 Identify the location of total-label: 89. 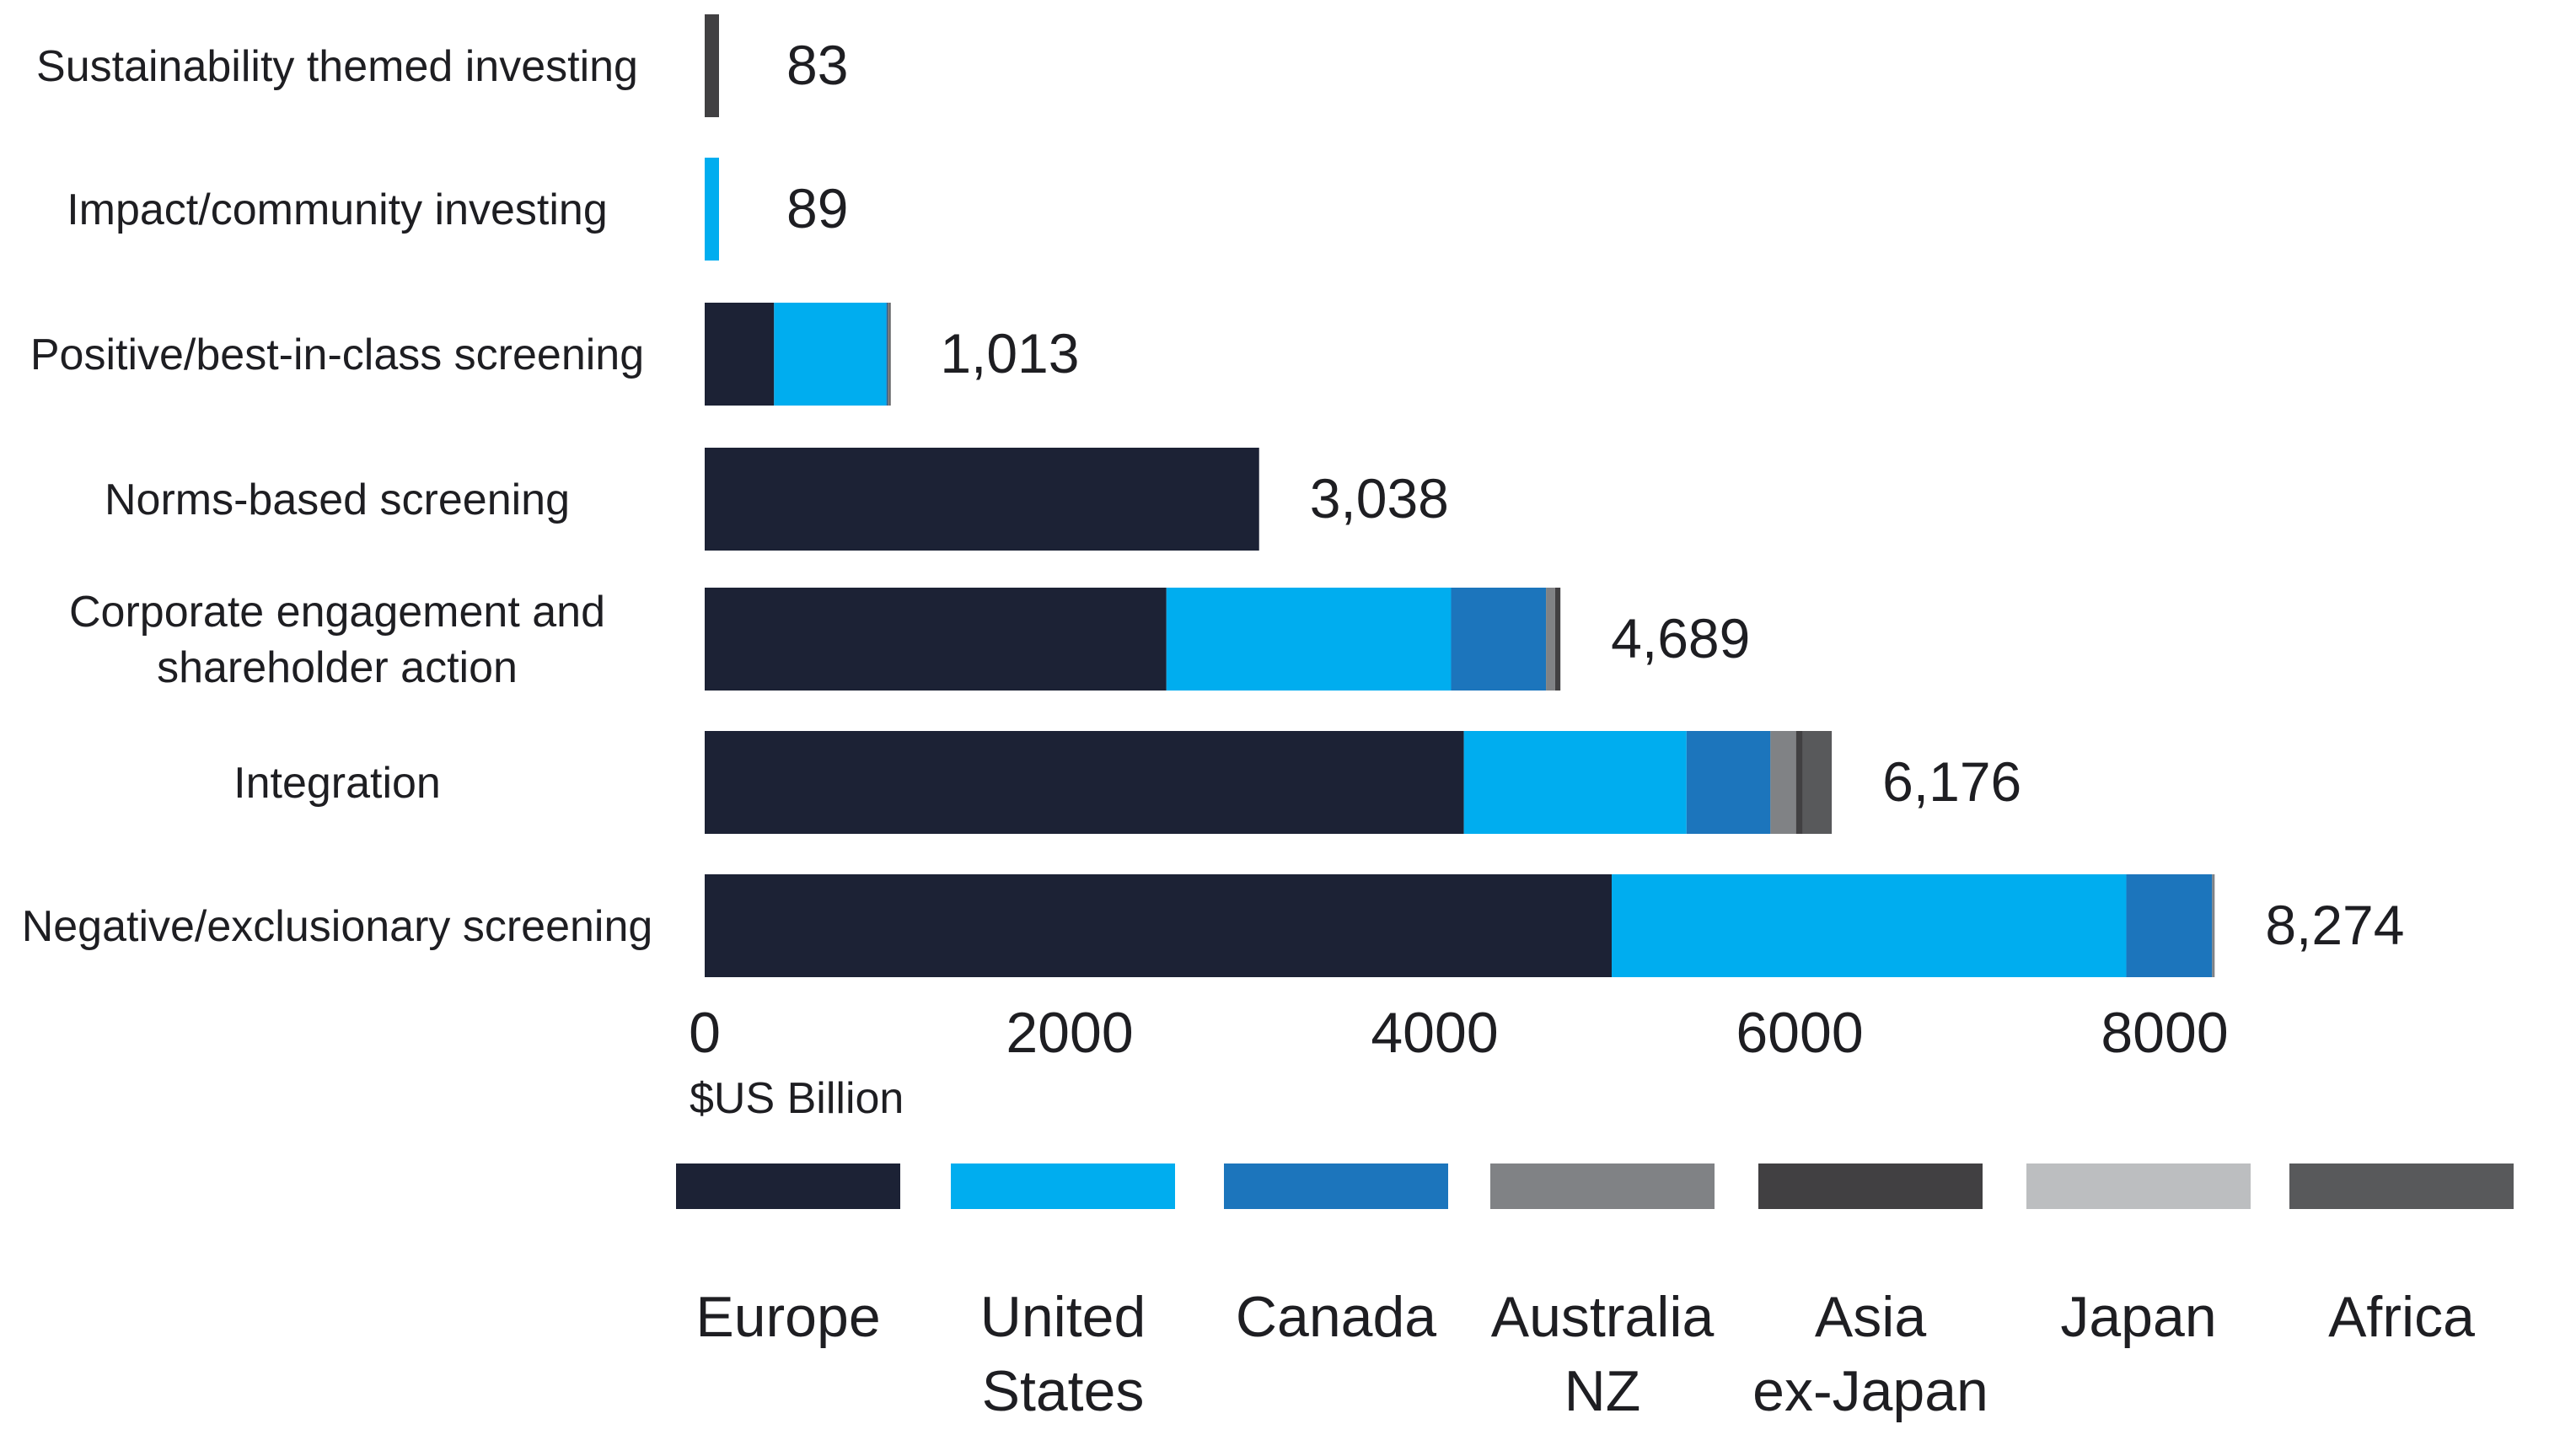
(817, 208).